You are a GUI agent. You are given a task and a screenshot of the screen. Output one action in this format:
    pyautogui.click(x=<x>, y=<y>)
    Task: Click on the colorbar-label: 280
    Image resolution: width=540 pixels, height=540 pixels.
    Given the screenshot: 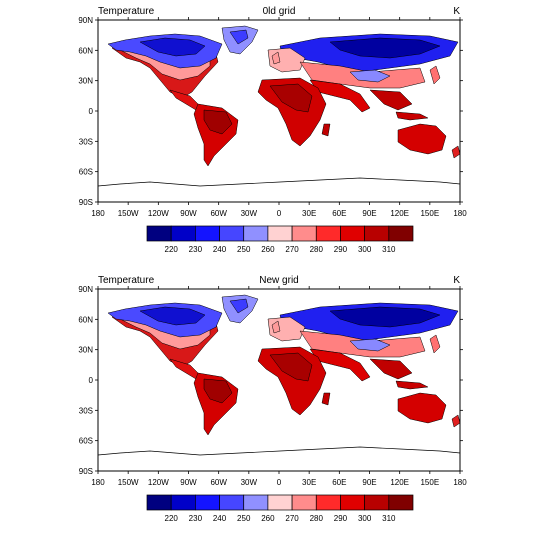 What is the action you would take?
    pyautogui.click(x=317, y=518)
    